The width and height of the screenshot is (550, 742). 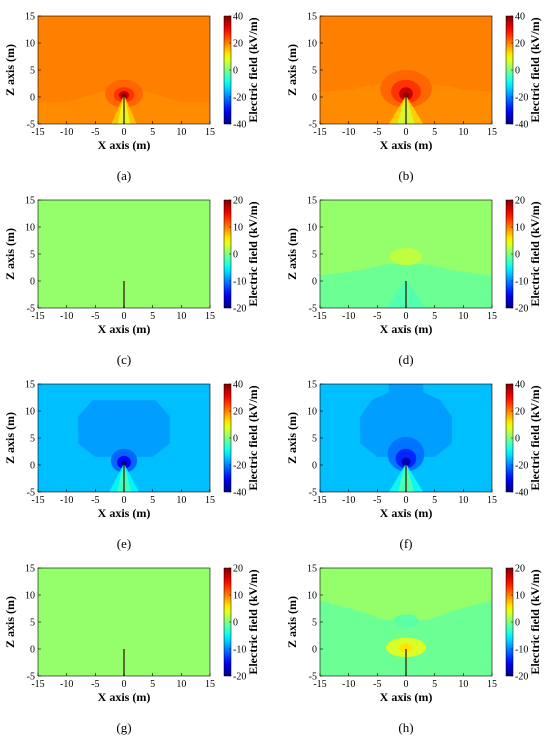 I want to click on panel-caption: (e), so click(x=124, y=543).